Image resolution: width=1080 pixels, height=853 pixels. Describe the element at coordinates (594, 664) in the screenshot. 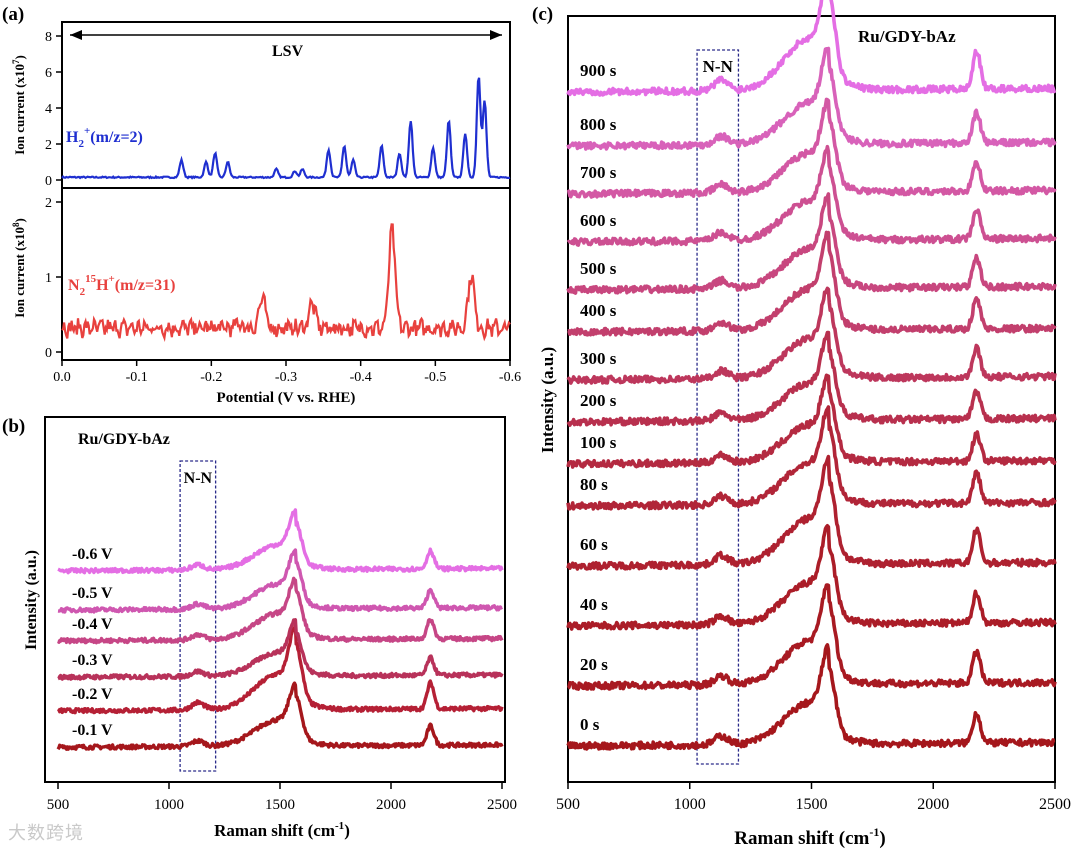

I see `c-series-label: 20 s` at that location.